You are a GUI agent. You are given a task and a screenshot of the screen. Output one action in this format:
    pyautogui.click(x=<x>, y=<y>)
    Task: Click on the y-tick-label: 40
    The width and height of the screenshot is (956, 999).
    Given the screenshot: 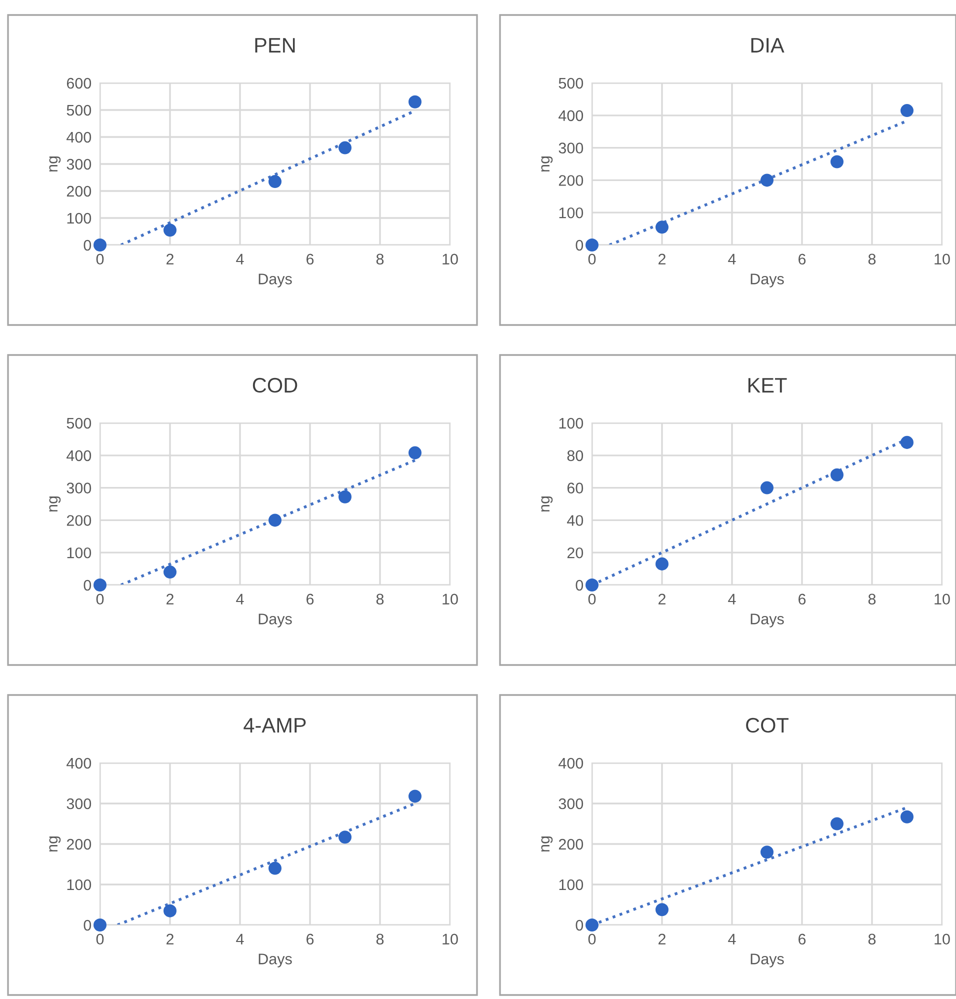 What is the action you would take?
    pyautogui.click(x=575, y=520)
    